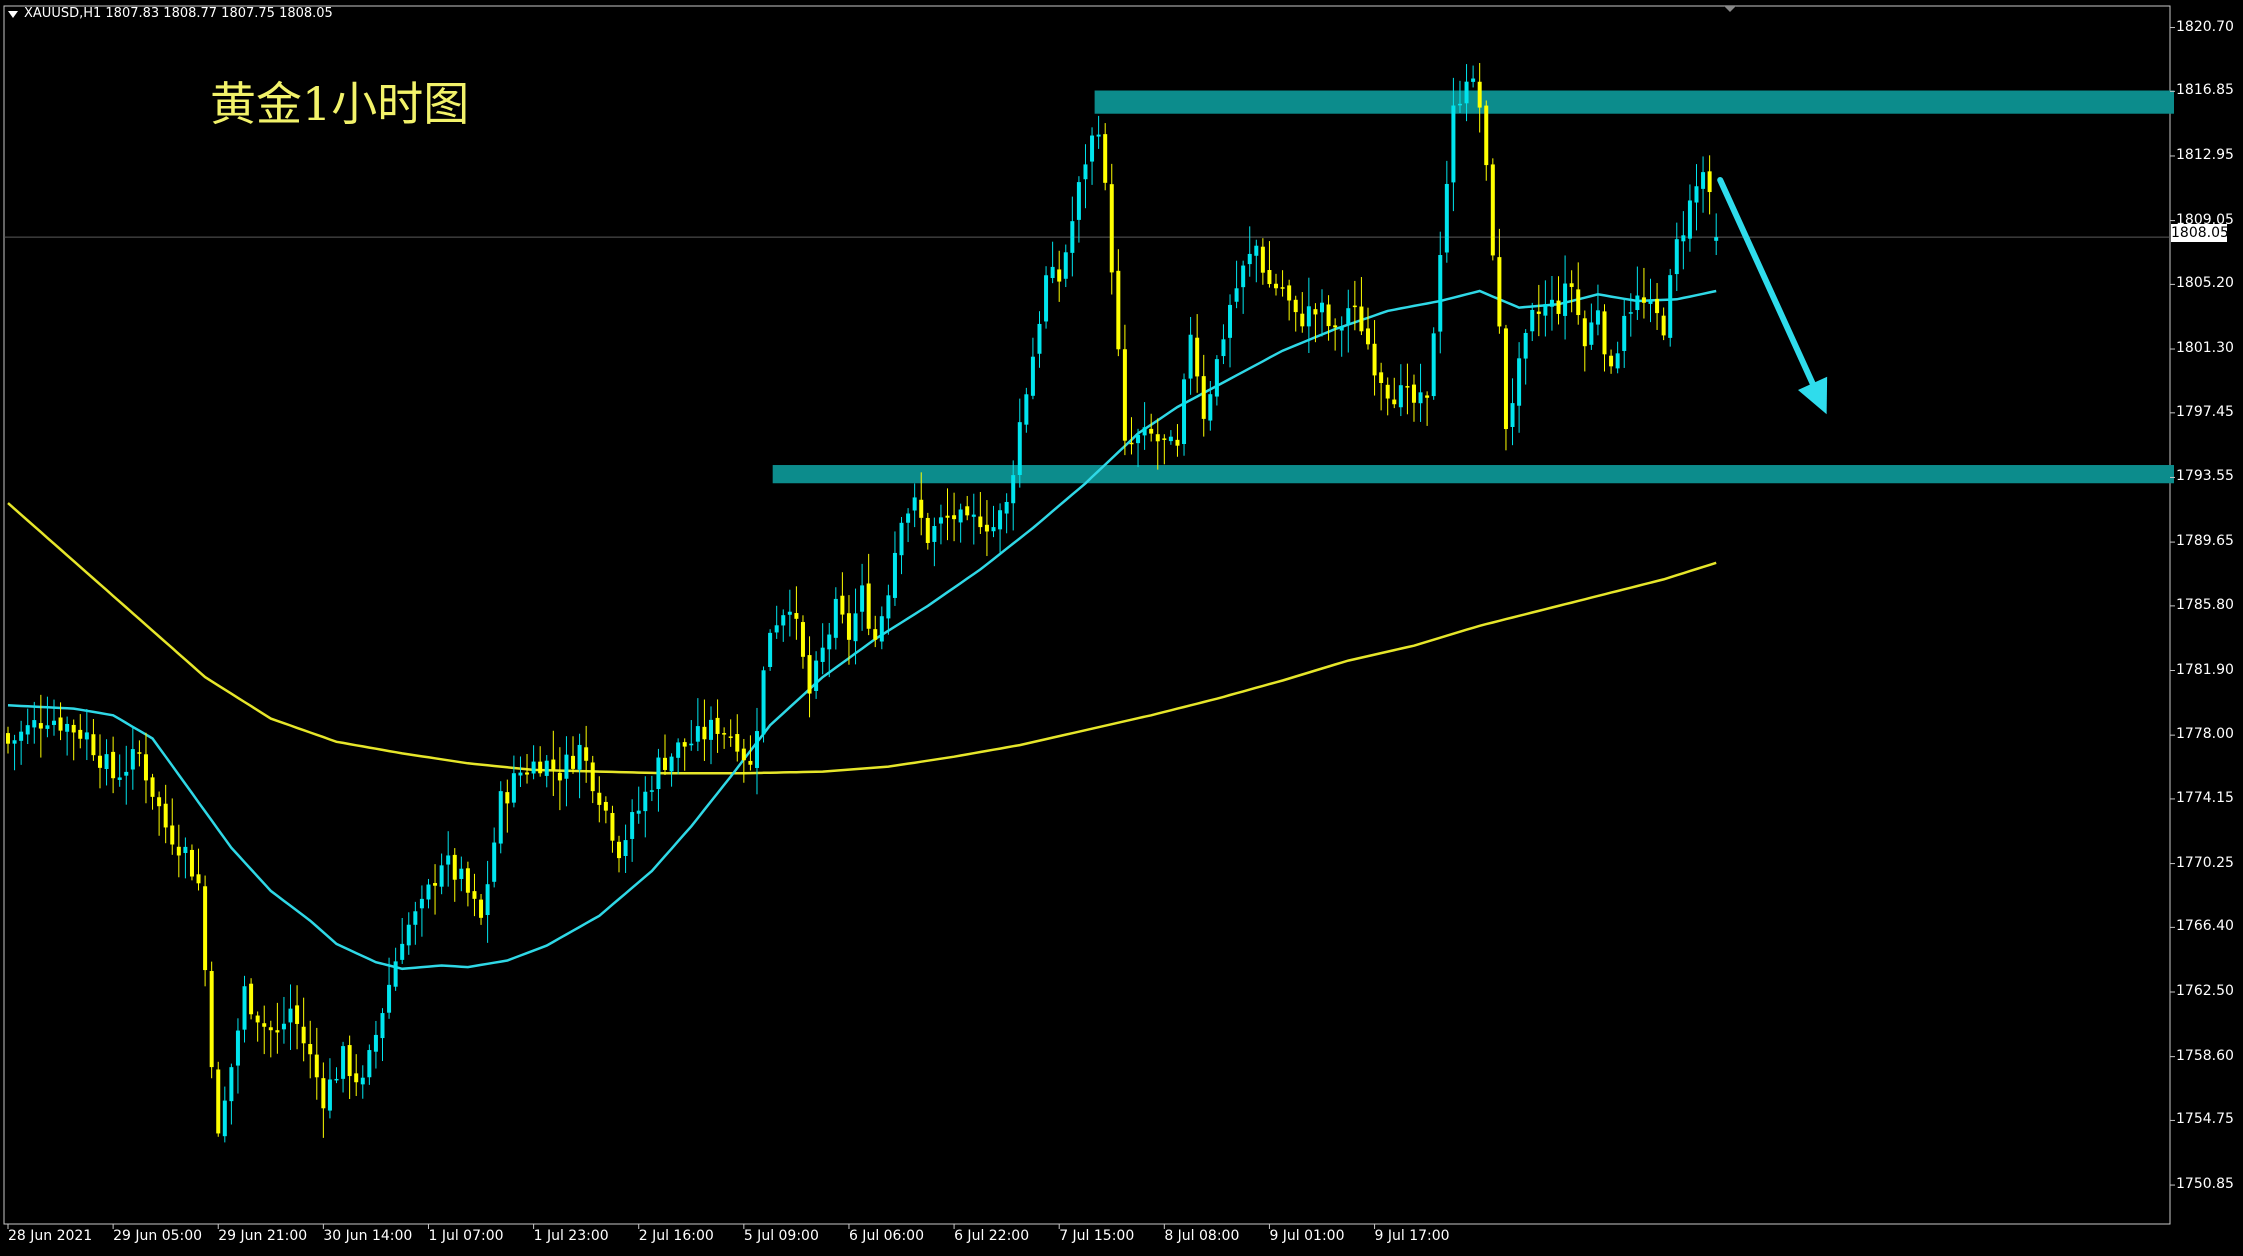 The width and height of the screenshot is (2243, 1256). I want to click on current-price-label: 1808.05, so click(2200, 233).